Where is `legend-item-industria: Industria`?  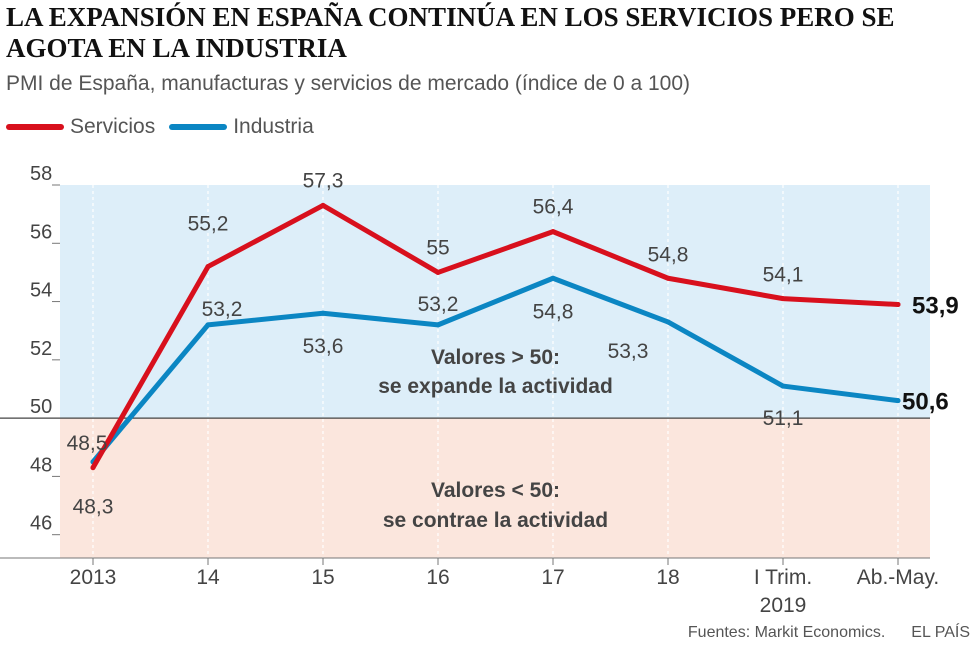 legend-item-industria: Industria is located at coordinates (241, 127).